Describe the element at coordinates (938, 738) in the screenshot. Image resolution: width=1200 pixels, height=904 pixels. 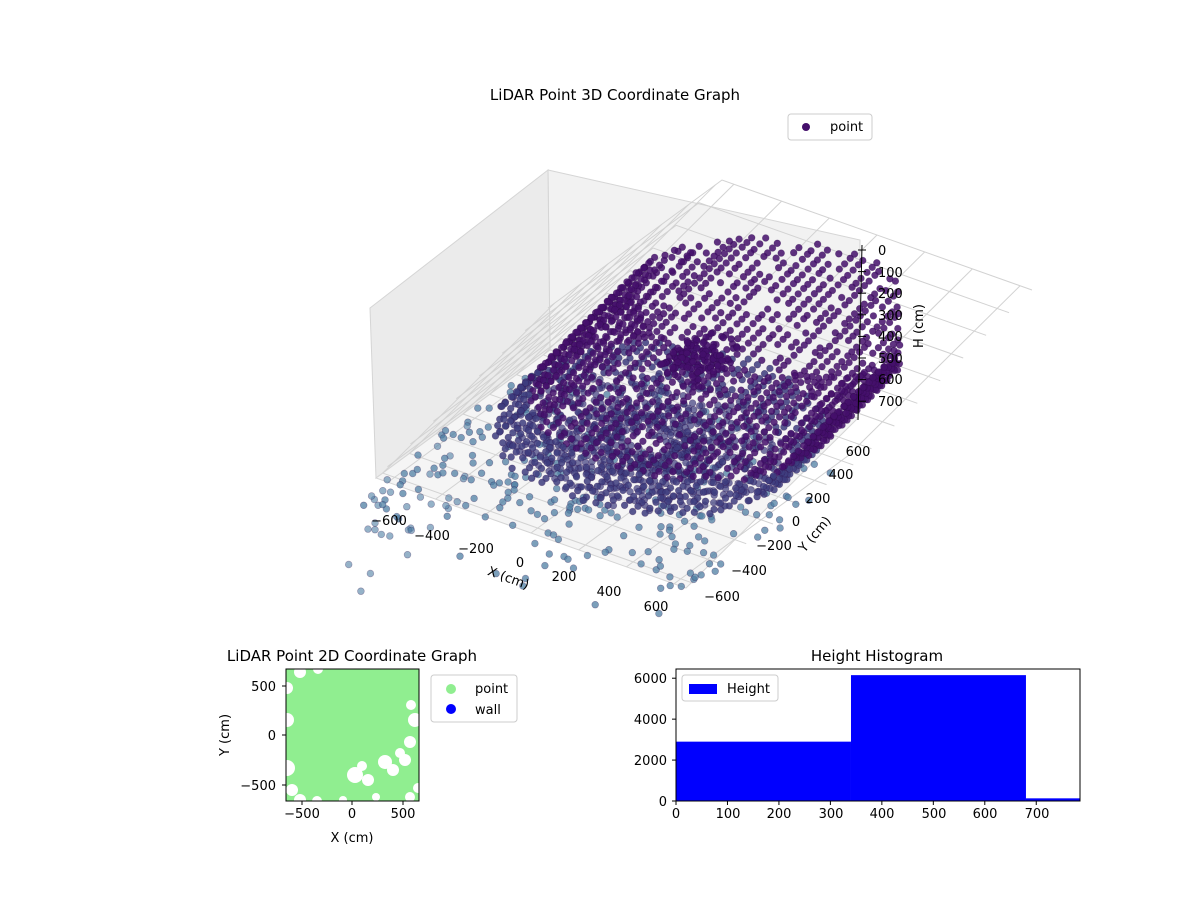
I see `histogram-bar` at that location.